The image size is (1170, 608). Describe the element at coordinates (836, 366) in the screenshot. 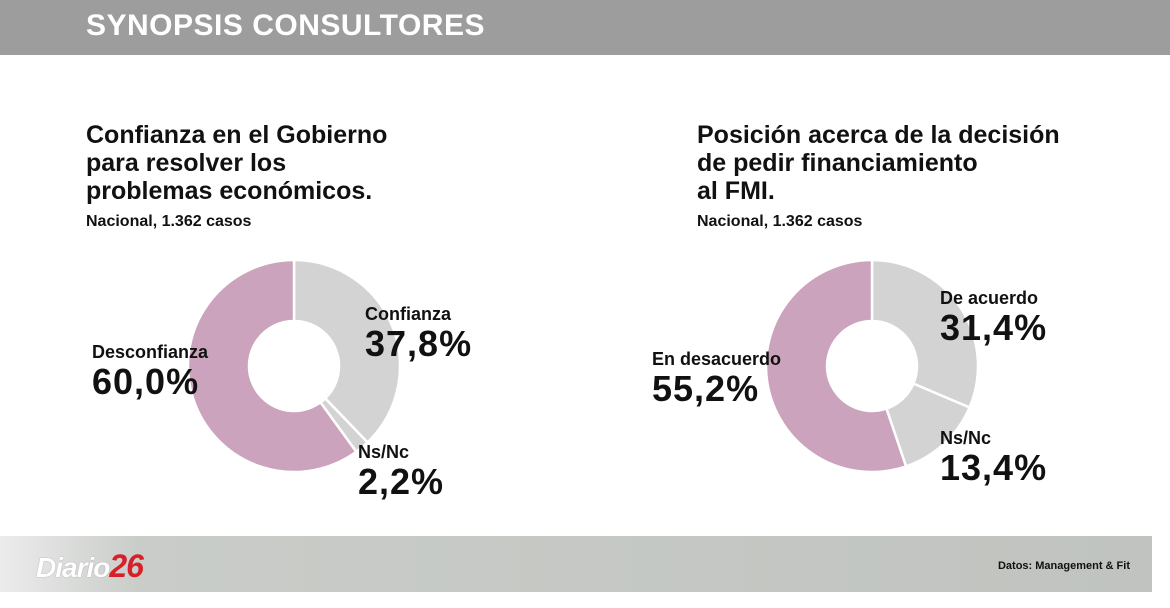

I see `donut-slice-en-desacuerdo` at that location.